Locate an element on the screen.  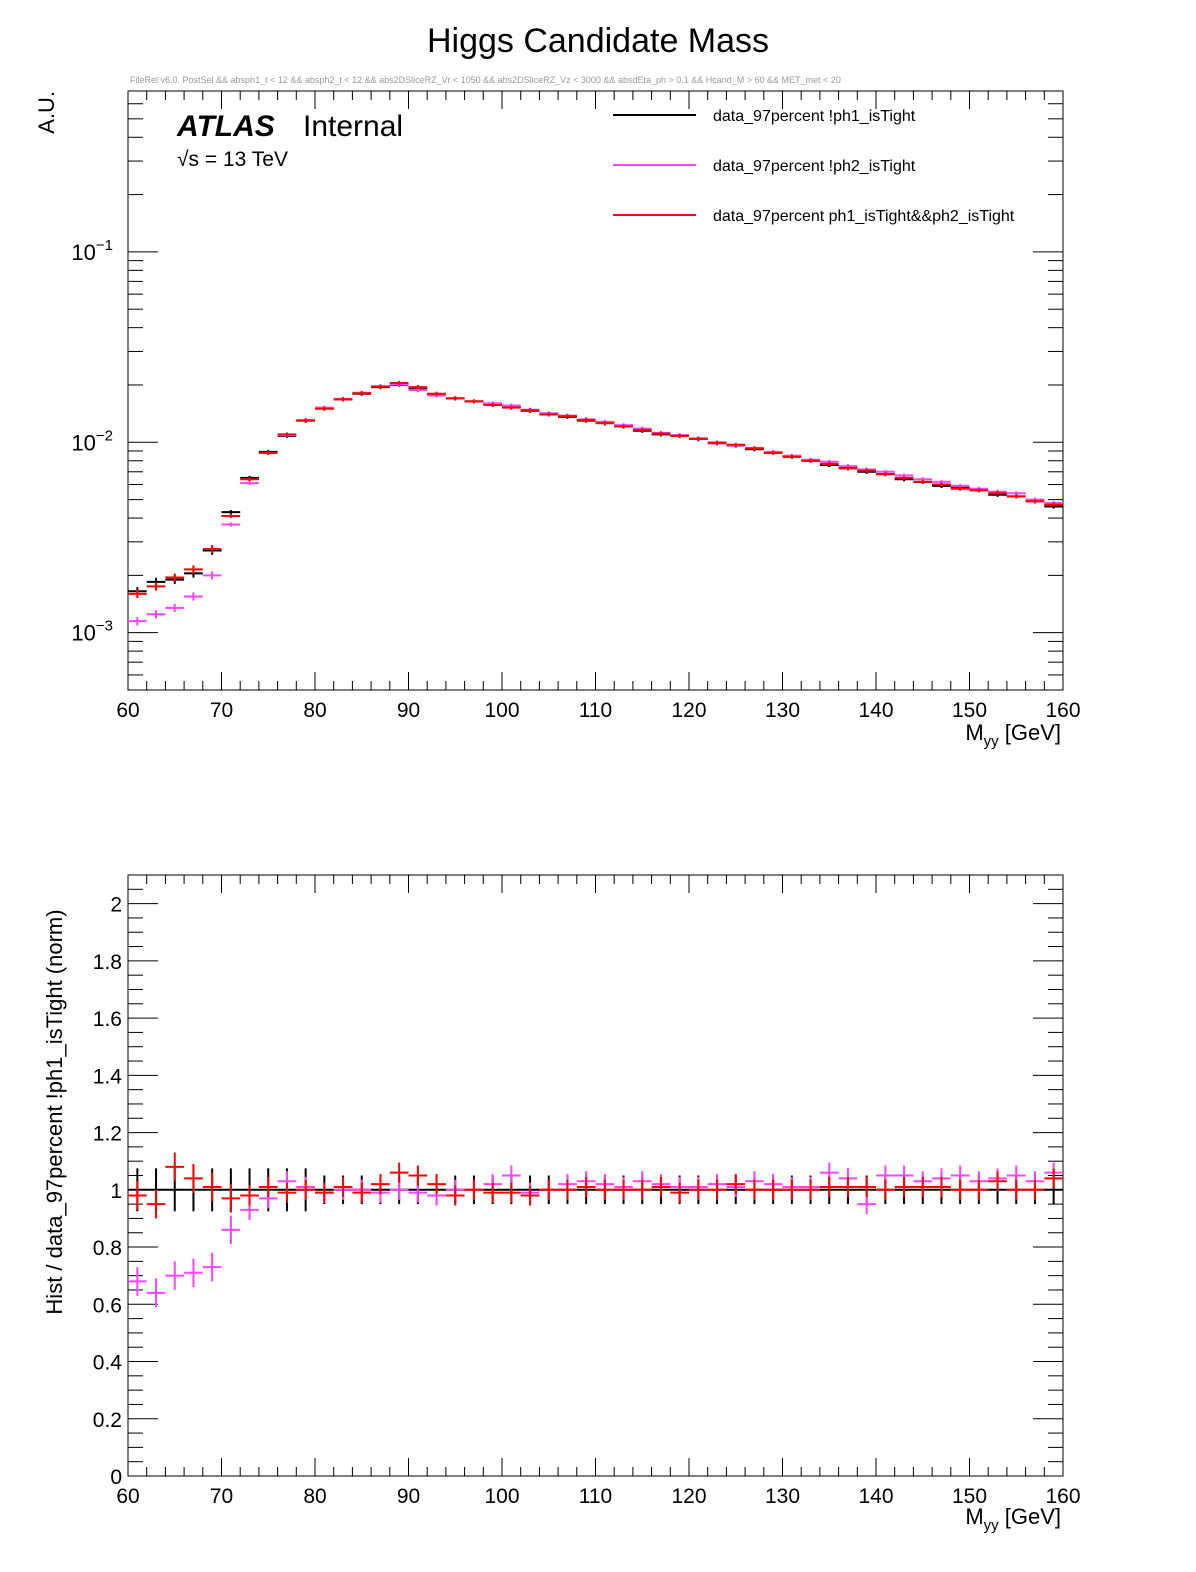
ratio-x-tick-label: 80 is located at coordinates (314, 1496).